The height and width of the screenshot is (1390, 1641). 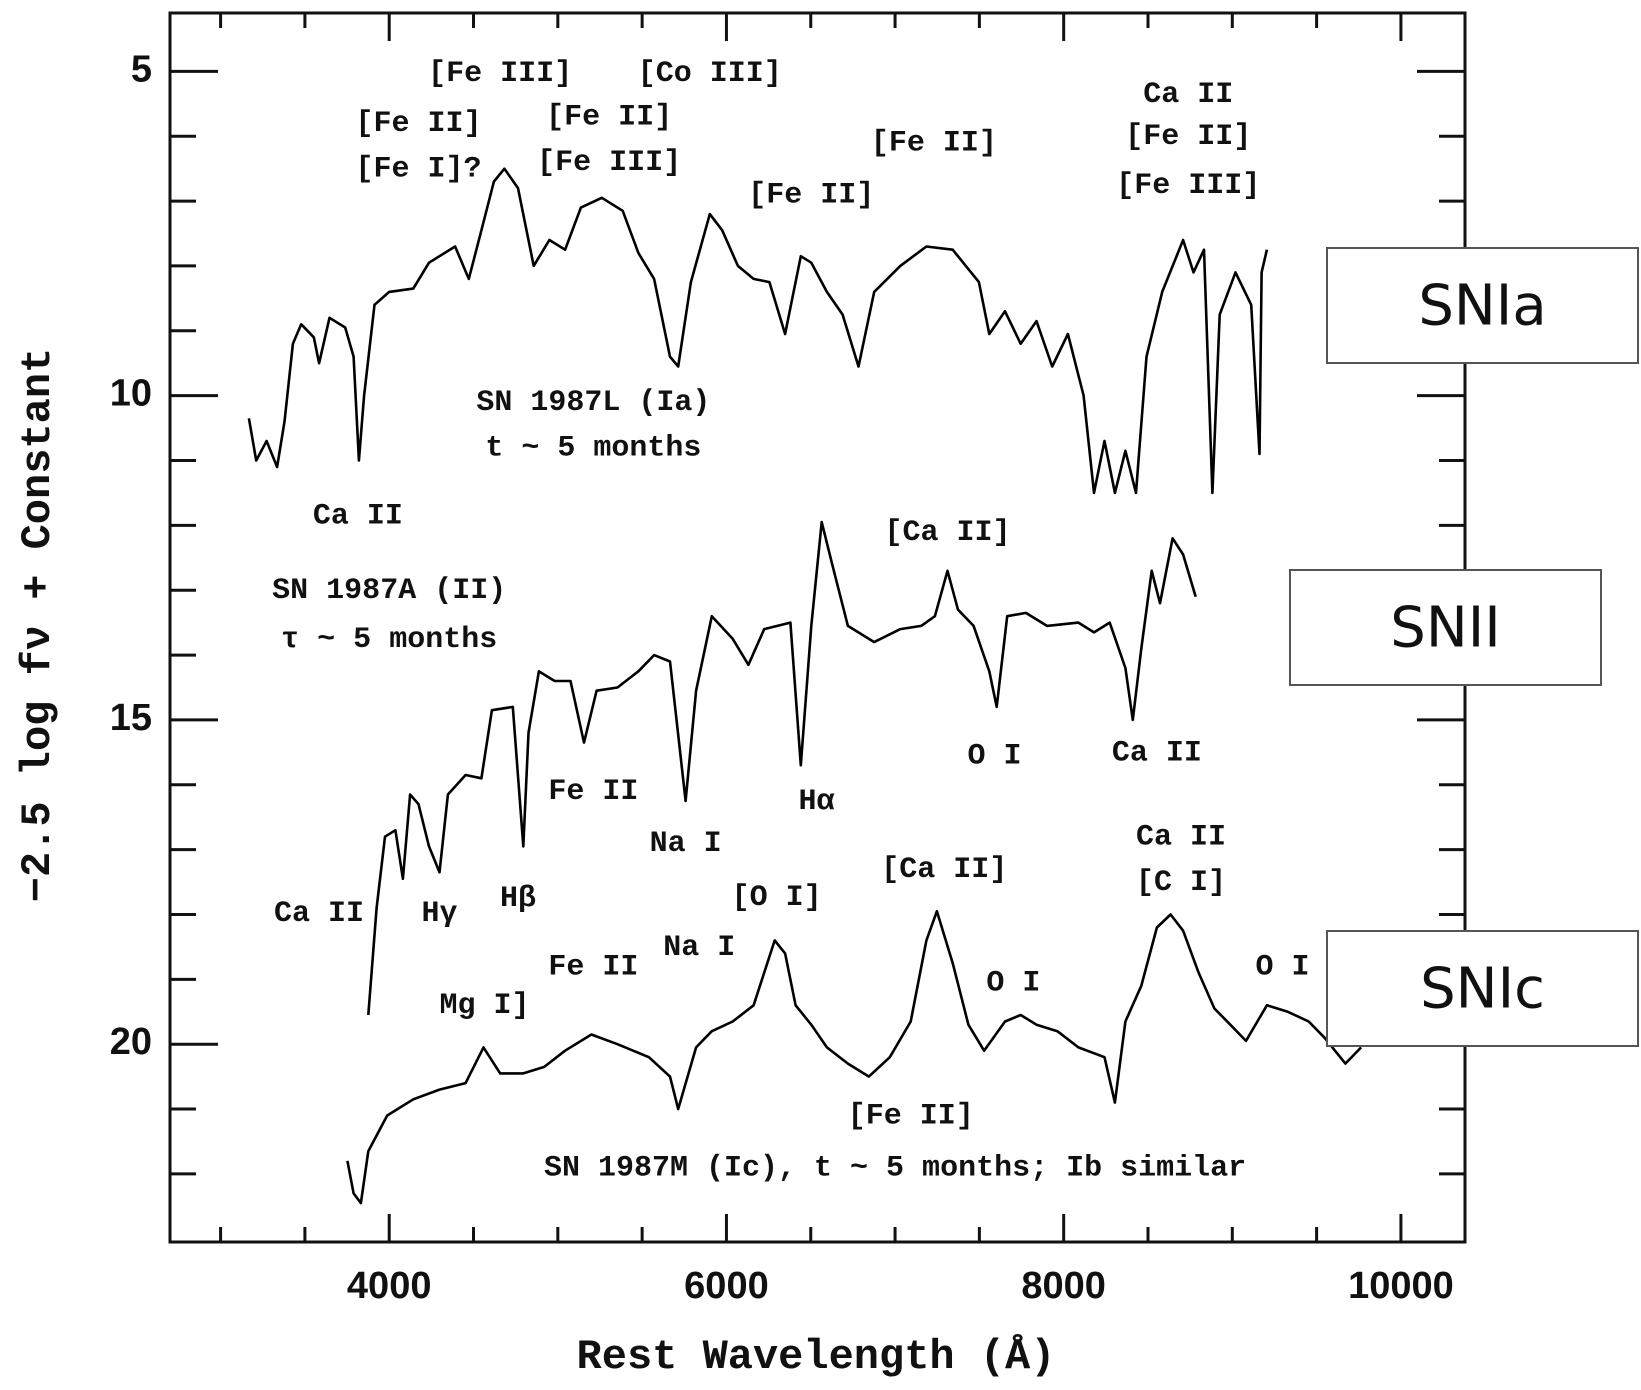 What do you see at coordinates (419, 170) in the screenshot?
I see `line-annotation: [Fe I]?` at bounding box center [419, 170].